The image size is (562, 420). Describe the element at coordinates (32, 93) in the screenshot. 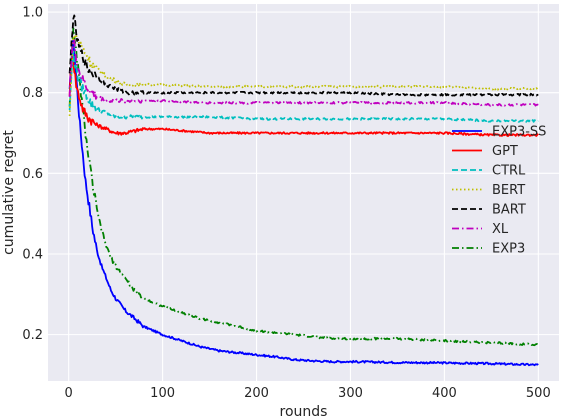

I see `y-tick-label: 0.8` at that location.